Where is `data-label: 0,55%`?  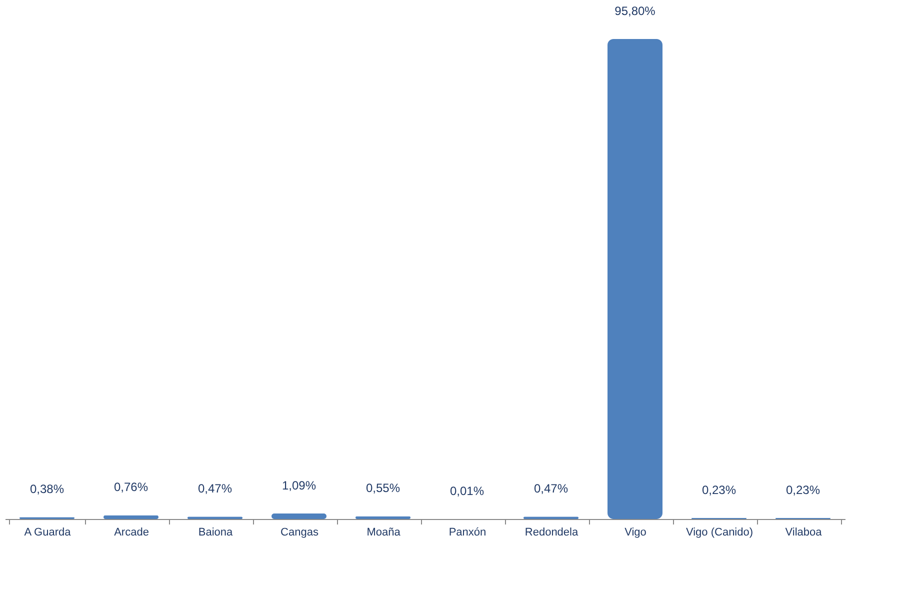
data-label: 0,55% is located at coordinates (383, 488).